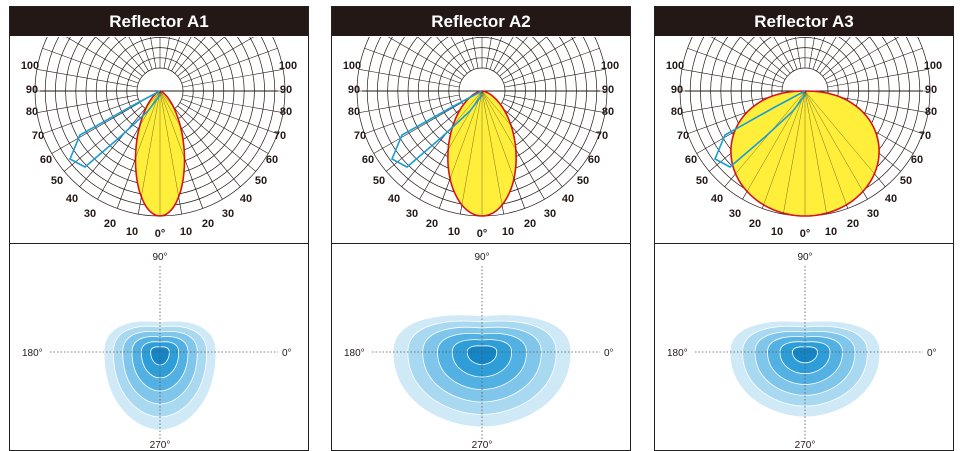  What do you see at coordinates (286, 112) in the screenshot?
I see `polar-label-right: 80` at bounding box center [286, 112].